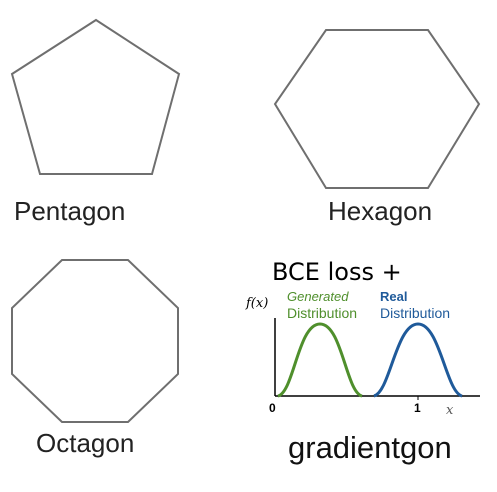 The image size is (497, 492). I want to click on pentagon-label: Pentagon, so click(70, 211).